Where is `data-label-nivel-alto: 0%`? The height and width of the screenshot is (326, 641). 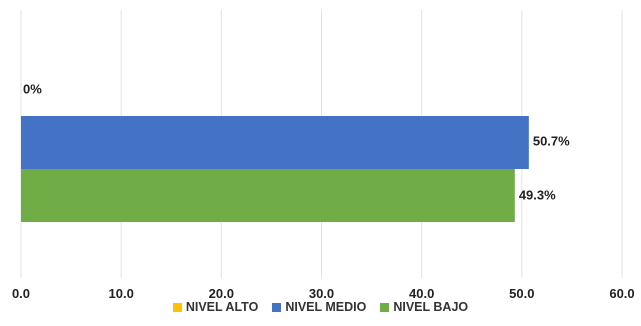
data-label-nivel-alto: 0% is located at coordinates (32, 88).